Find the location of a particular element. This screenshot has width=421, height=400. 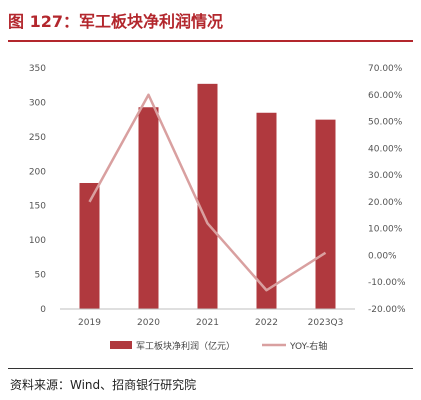

left-axis-tick-label: 150 is located at coordinates (37, 207).